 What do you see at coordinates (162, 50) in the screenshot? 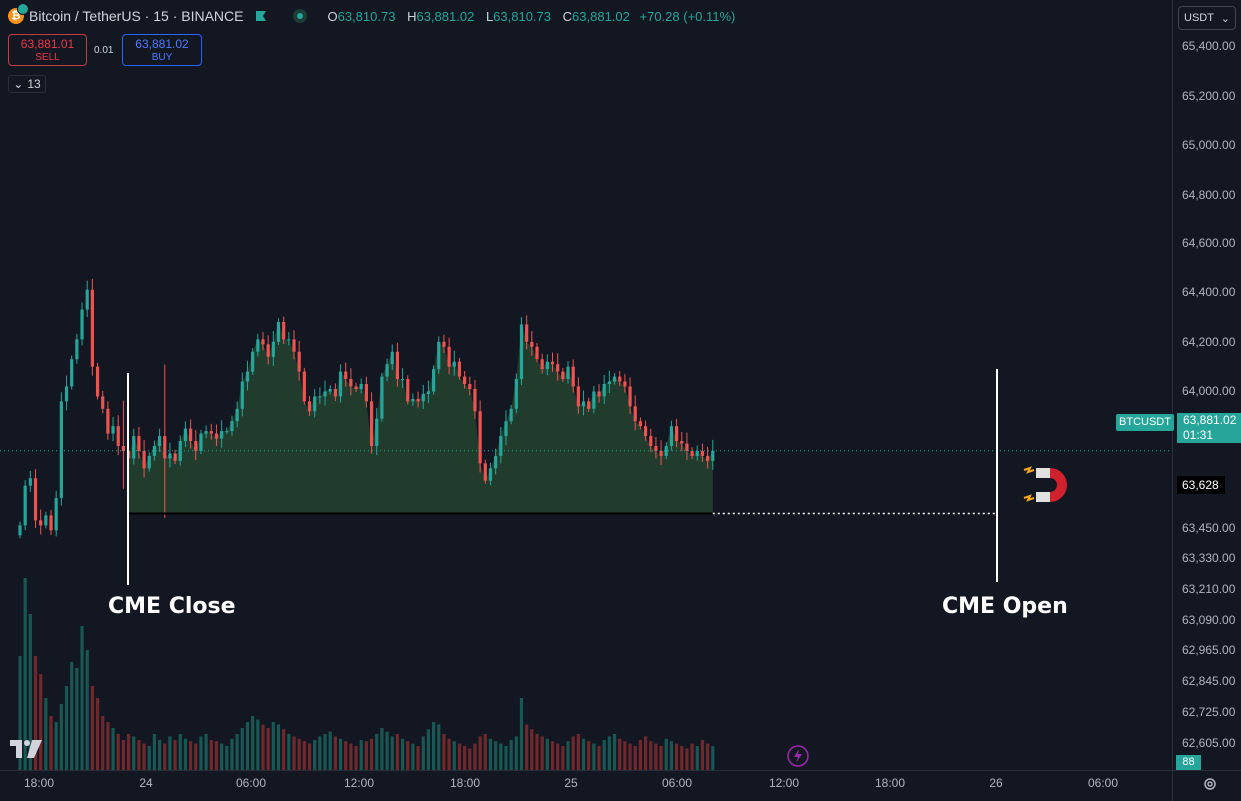
I see `buy-button: 63,881.02 BUY` at bounding box center [162, 50].